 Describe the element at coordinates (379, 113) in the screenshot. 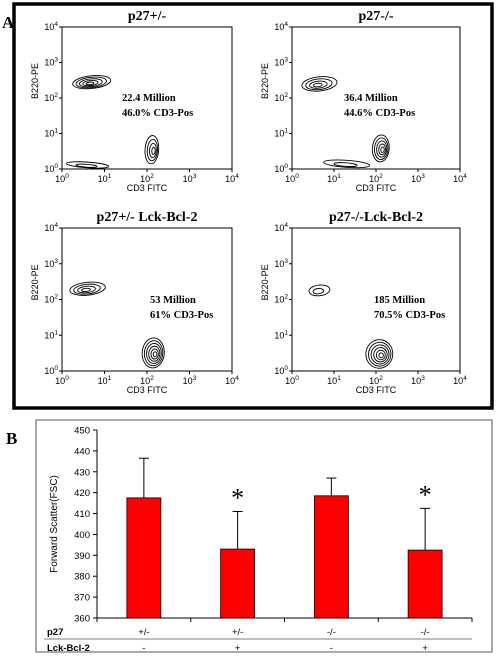

I see `stat-annotation: 44.6% CD3-Pos` at that location.